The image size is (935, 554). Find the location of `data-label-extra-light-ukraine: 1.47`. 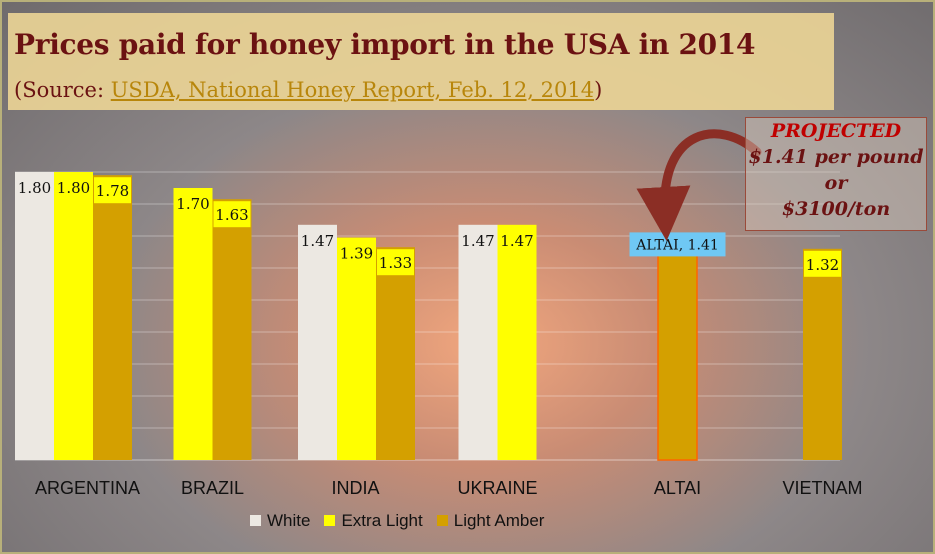

data-label-extra-light-ukraine: 1.47 is located at coordinates (516, 241).